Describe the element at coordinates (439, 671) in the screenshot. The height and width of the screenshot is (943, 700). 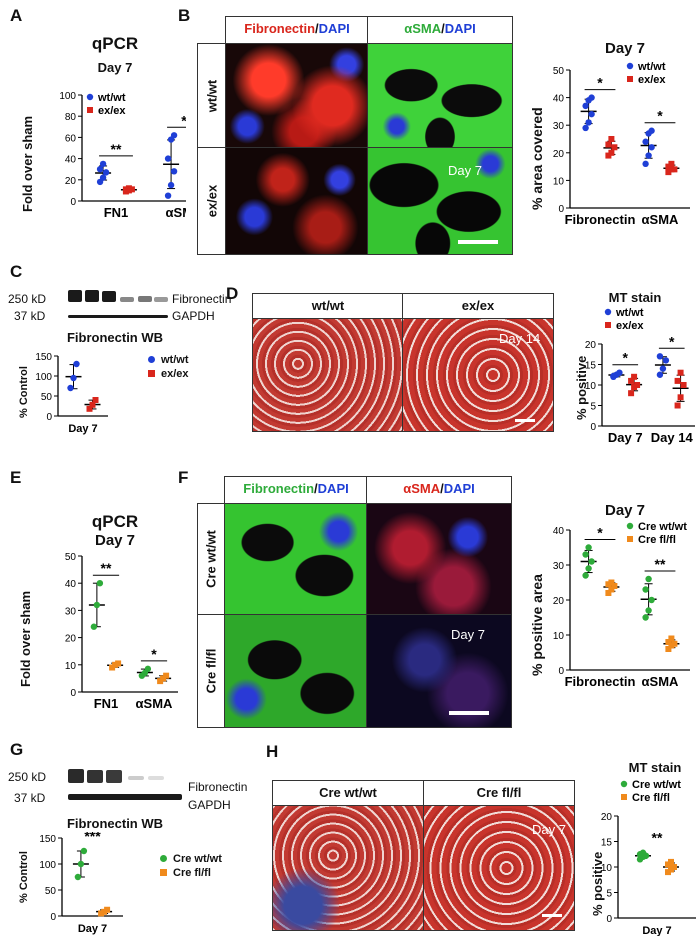
I see `micrograph-f-fl-asma: Day 7` at that location.